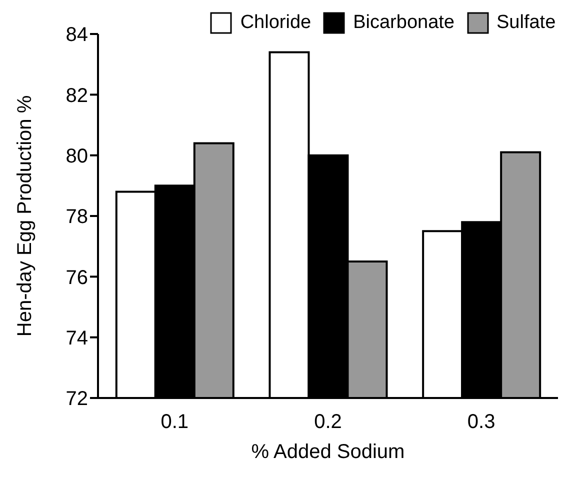 This screenshot has height=494, width=586. What do you see at coordinates (77, 399) in the screenshot?
I see `y-tick-label: 72` at bounding box center [77, 399].